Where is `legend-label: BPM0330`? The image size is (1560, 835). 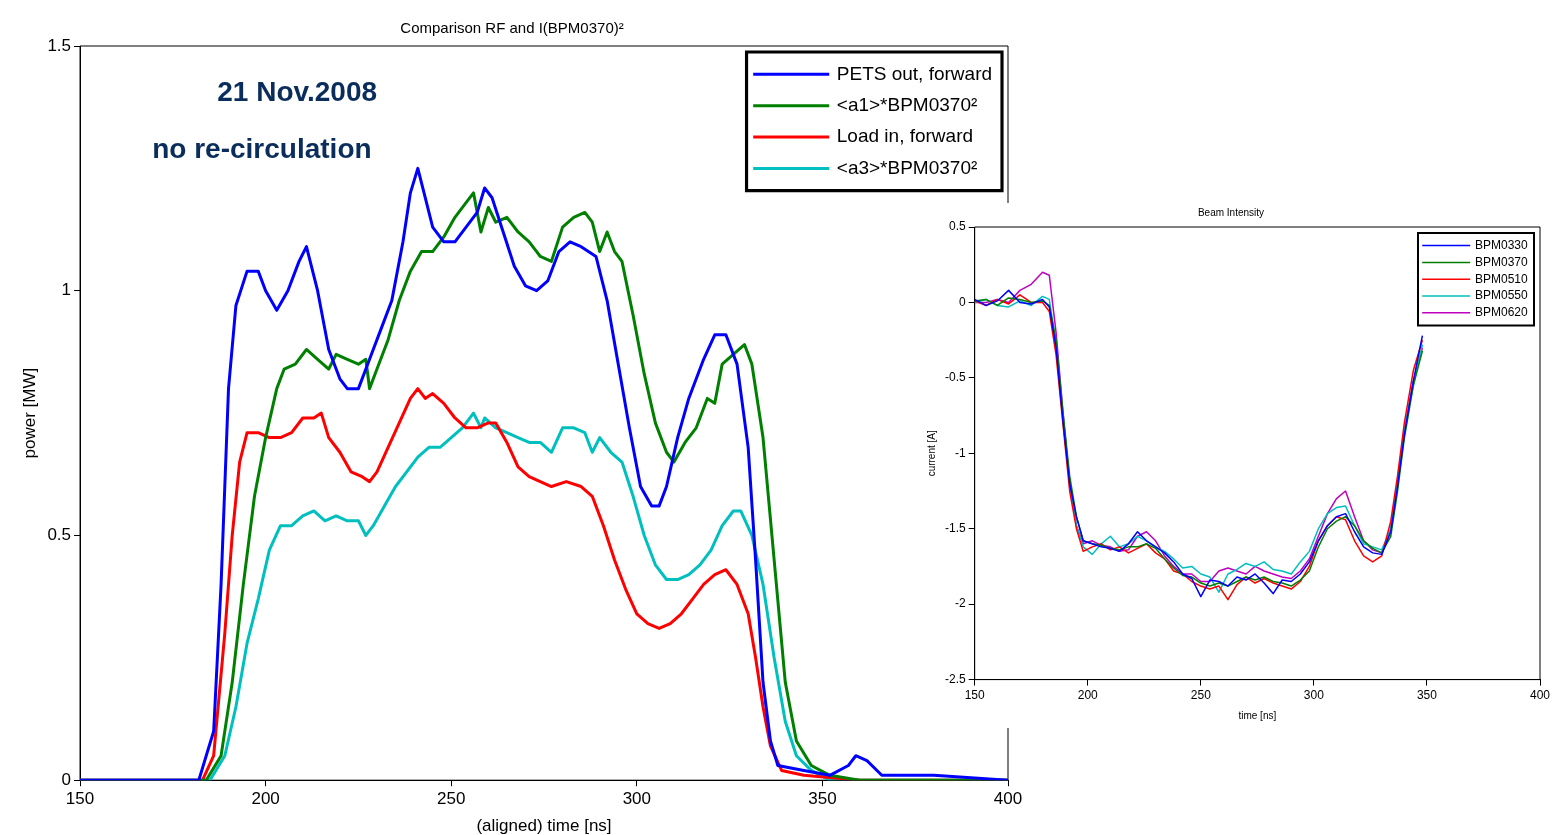 legend-label: BPM0330 is located at coordinates (1502, 244).